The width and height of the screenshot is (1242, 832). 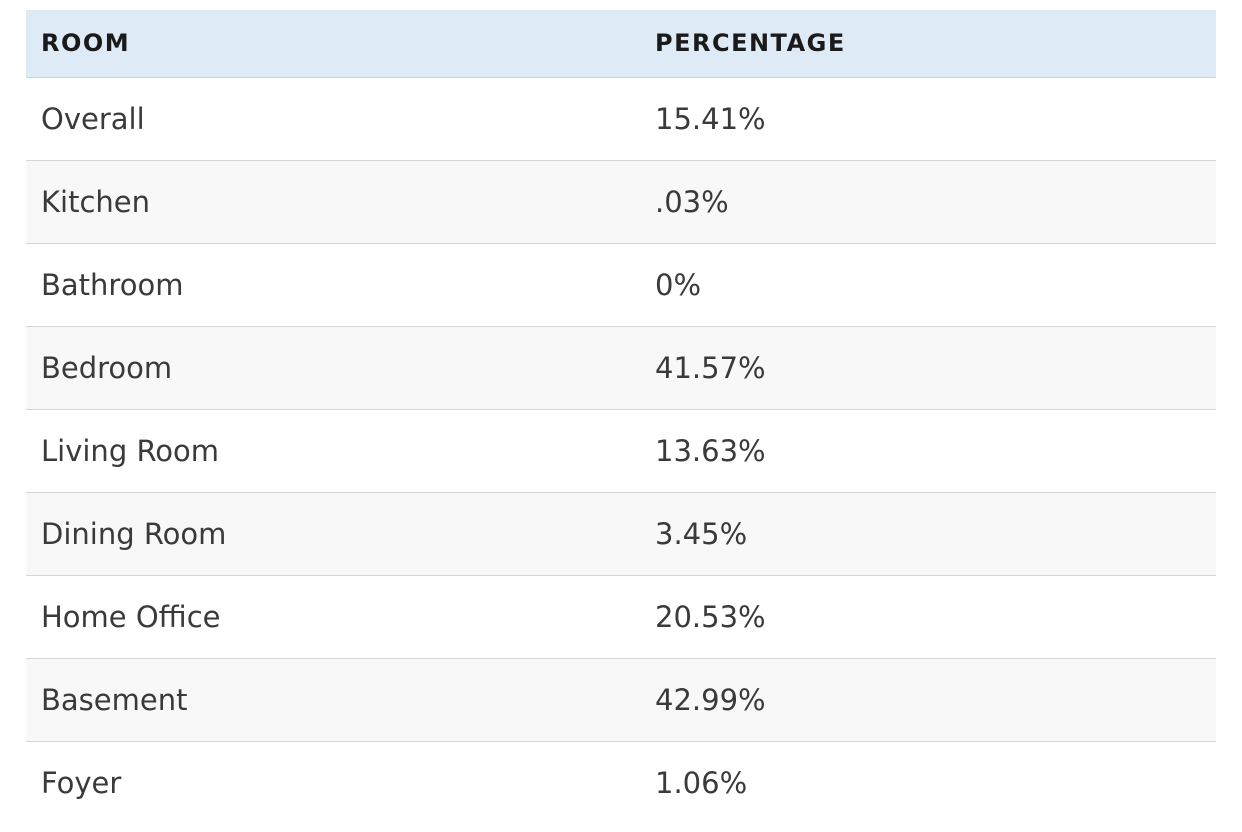 I want to click on table-row: Home Office 20.53%, so click(x=621, y=617).